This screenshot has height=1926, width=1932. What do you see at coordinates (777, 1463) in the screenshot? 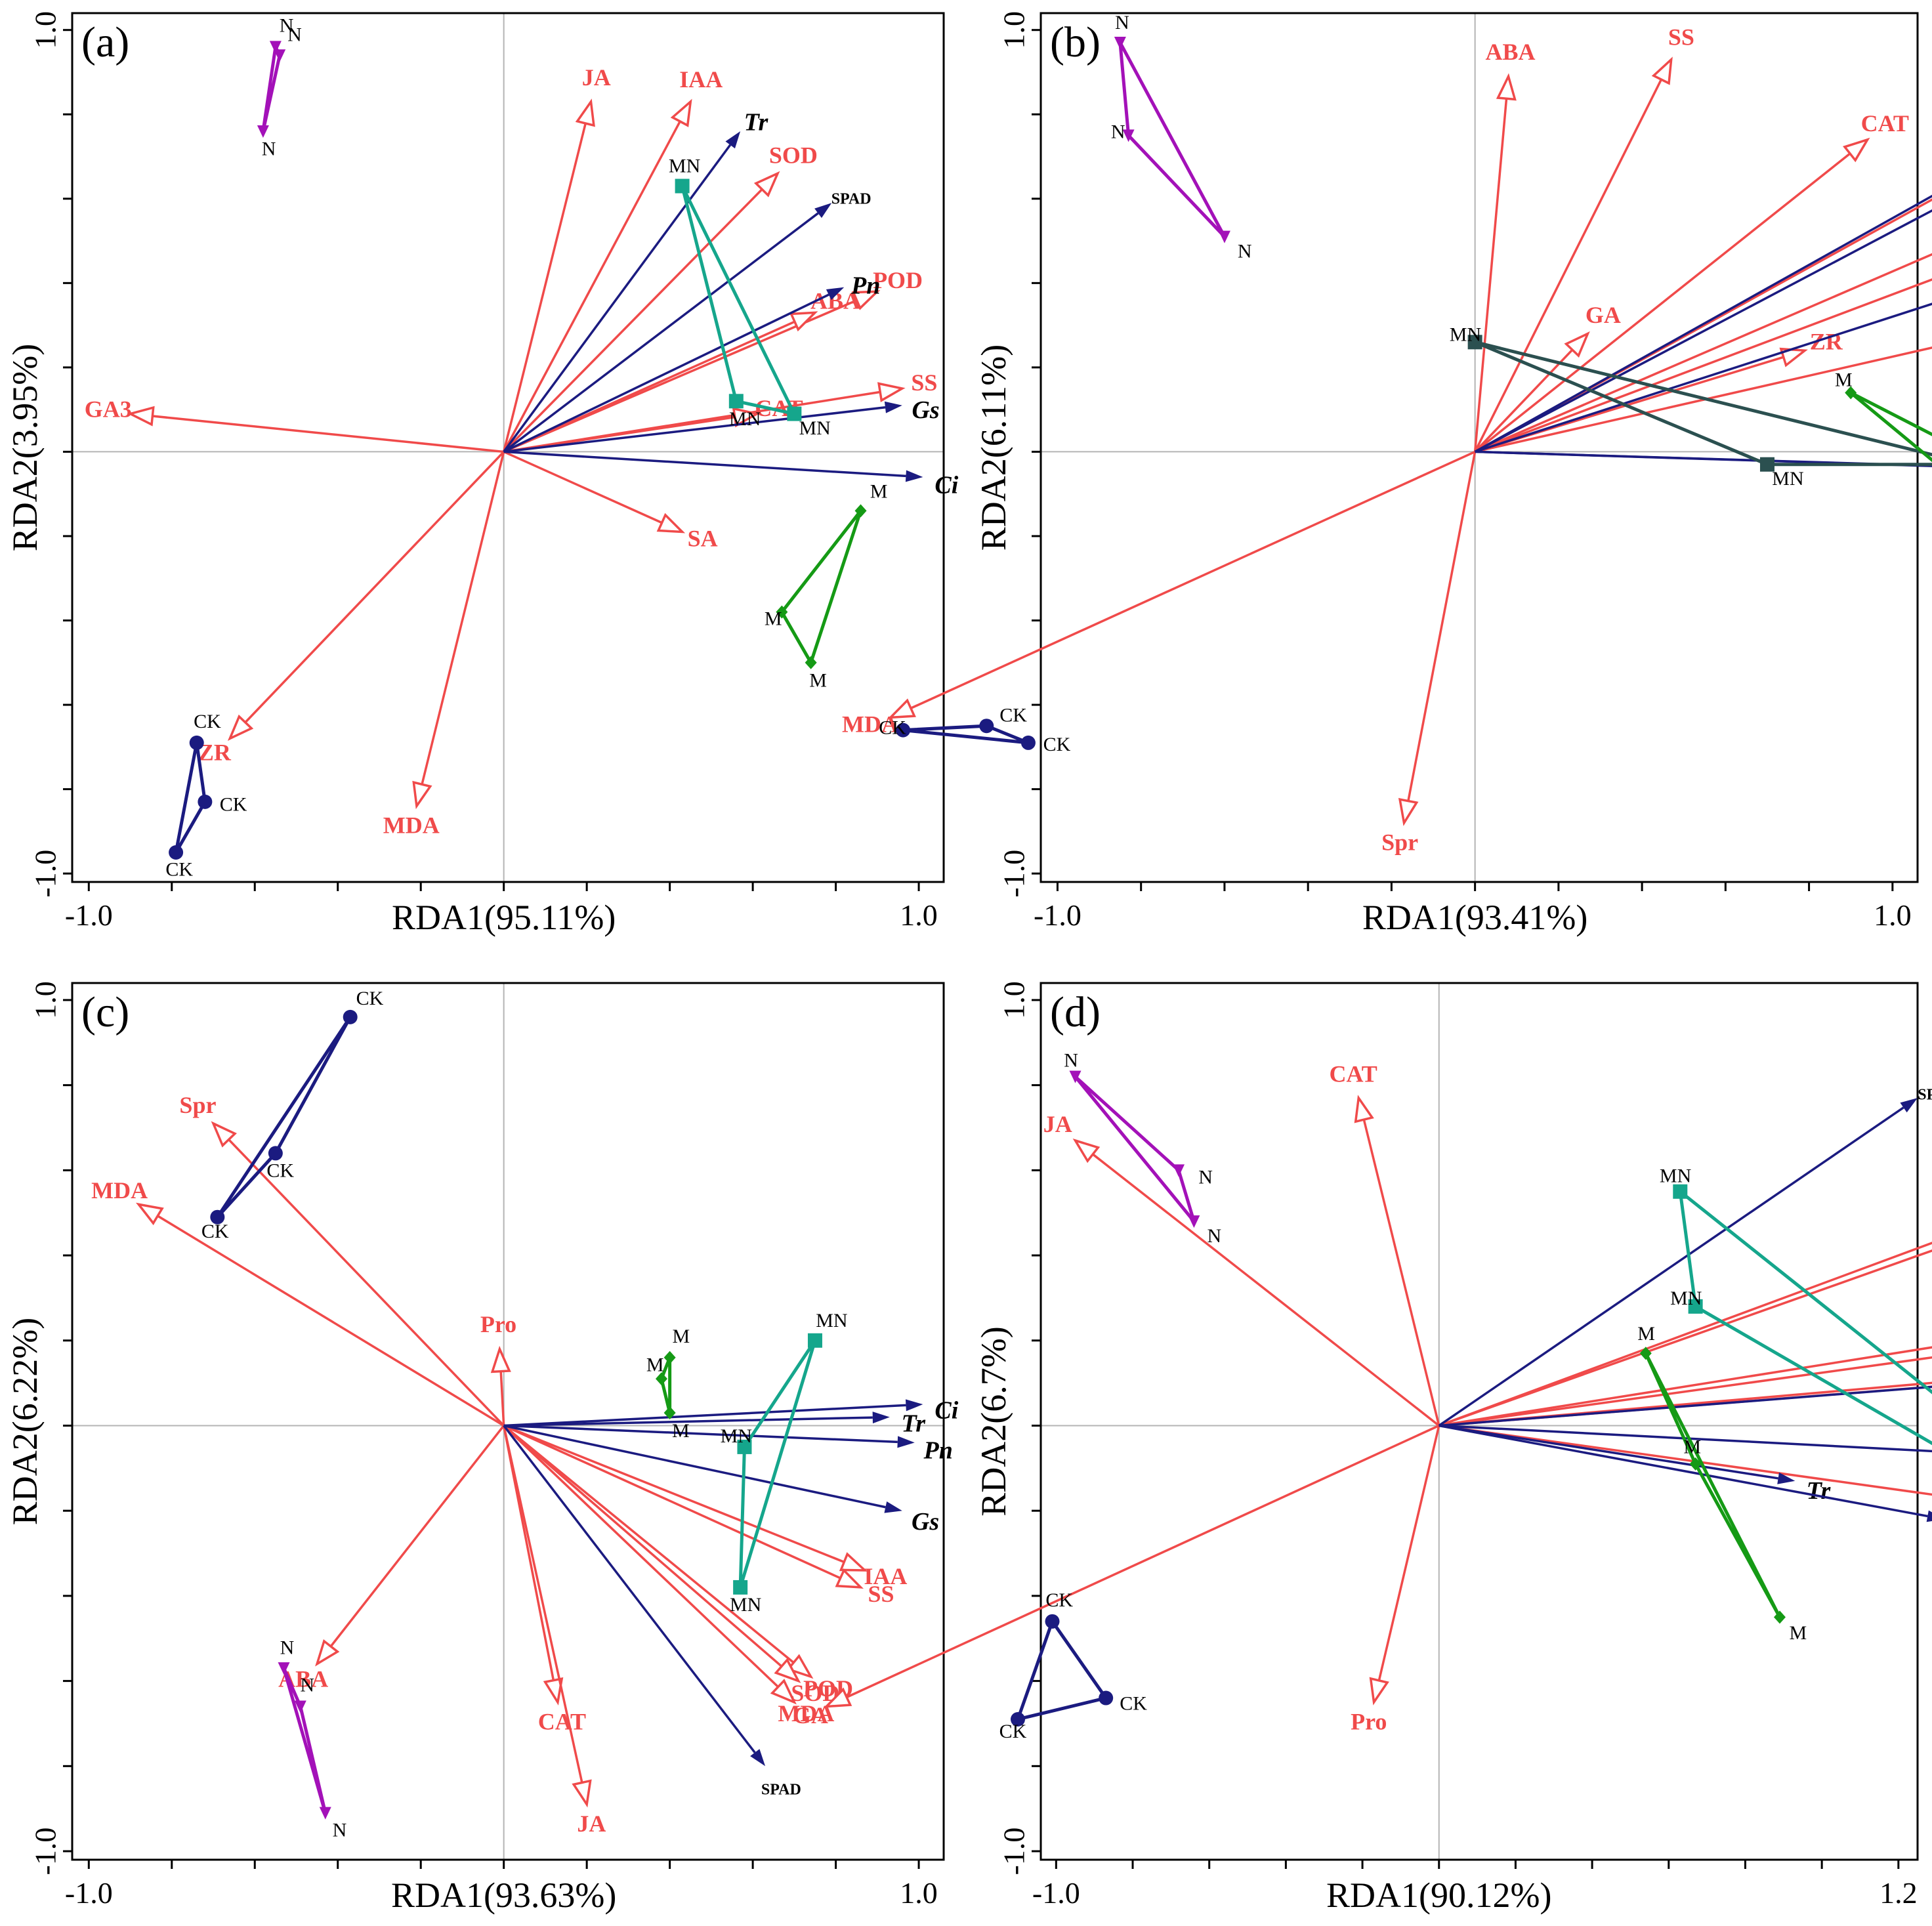
I see `group-hull-mn` at bounding box center [777, 1463].